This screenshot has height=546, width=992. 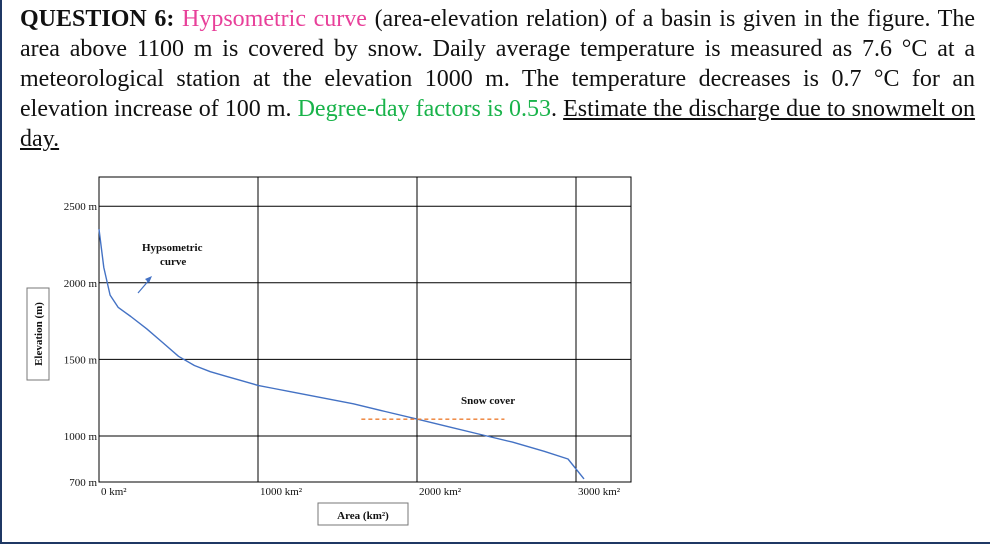 What do you see at coordinates (81, 284) in the screenshot?
I see `y-tick-label: 2000 m` at bounding box center [81, 284].